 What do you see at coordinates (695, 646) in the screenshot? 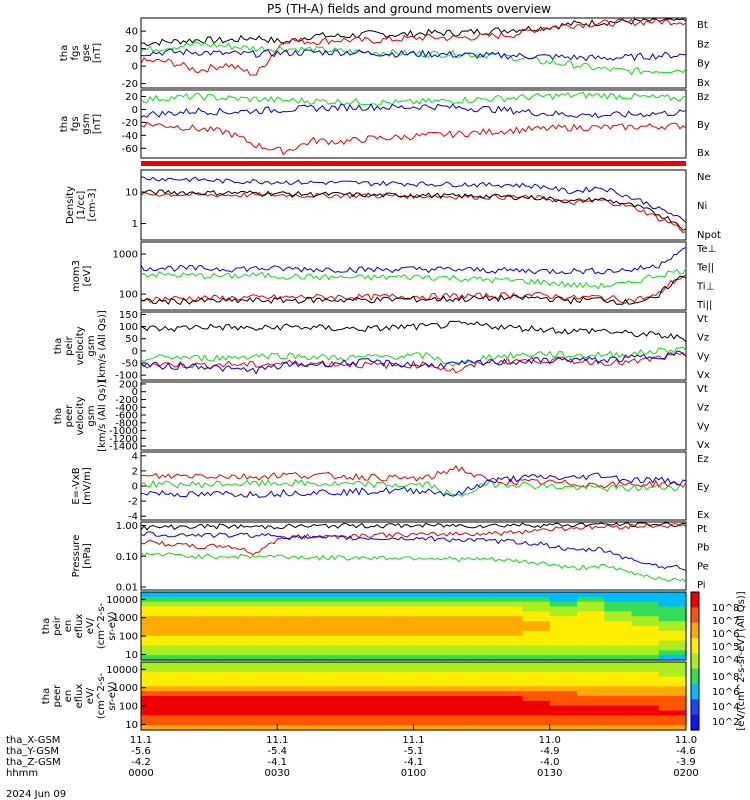
I see `colorbar-segment` at bounding box center [695, 646].